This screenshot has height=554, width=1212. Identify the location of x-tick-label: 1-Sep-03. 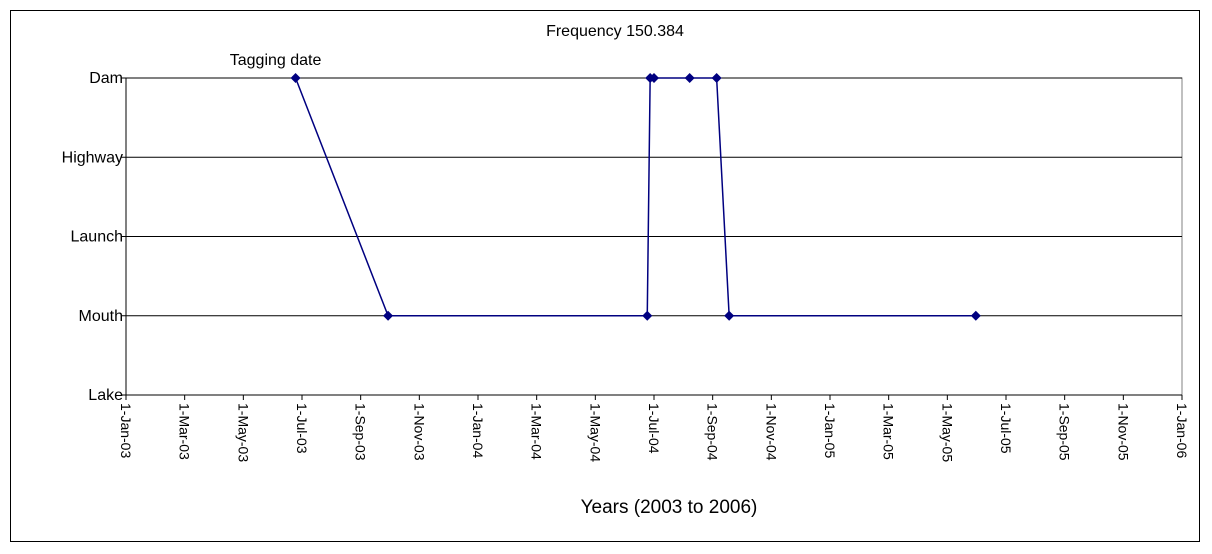
(361, 432).